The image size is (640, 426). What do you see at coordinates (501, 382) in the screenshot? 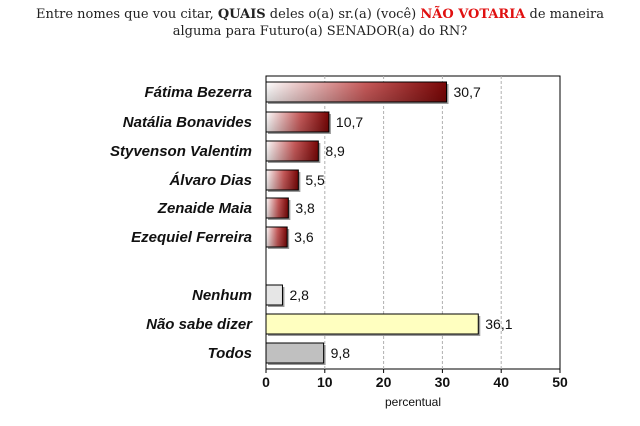
I see `x-tick-label-4: 40` at bounding box center [501, 382].